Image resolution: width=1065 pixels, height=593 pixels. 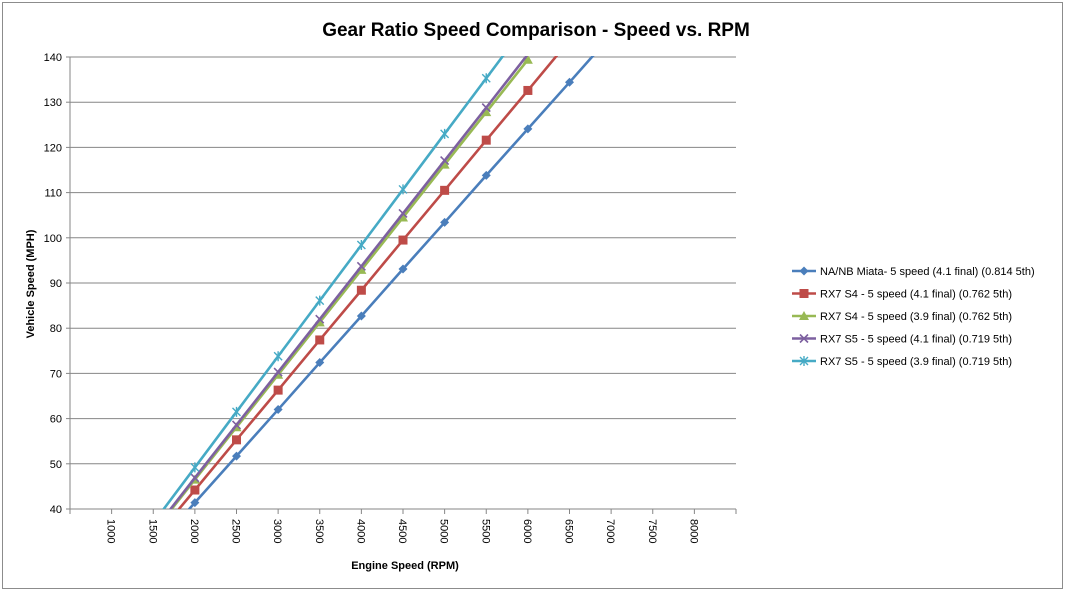 I want to click on legend-item: RX7 S5 - 5 speed (4.1 final) (0.719 5th), so click(x=902, y=340).